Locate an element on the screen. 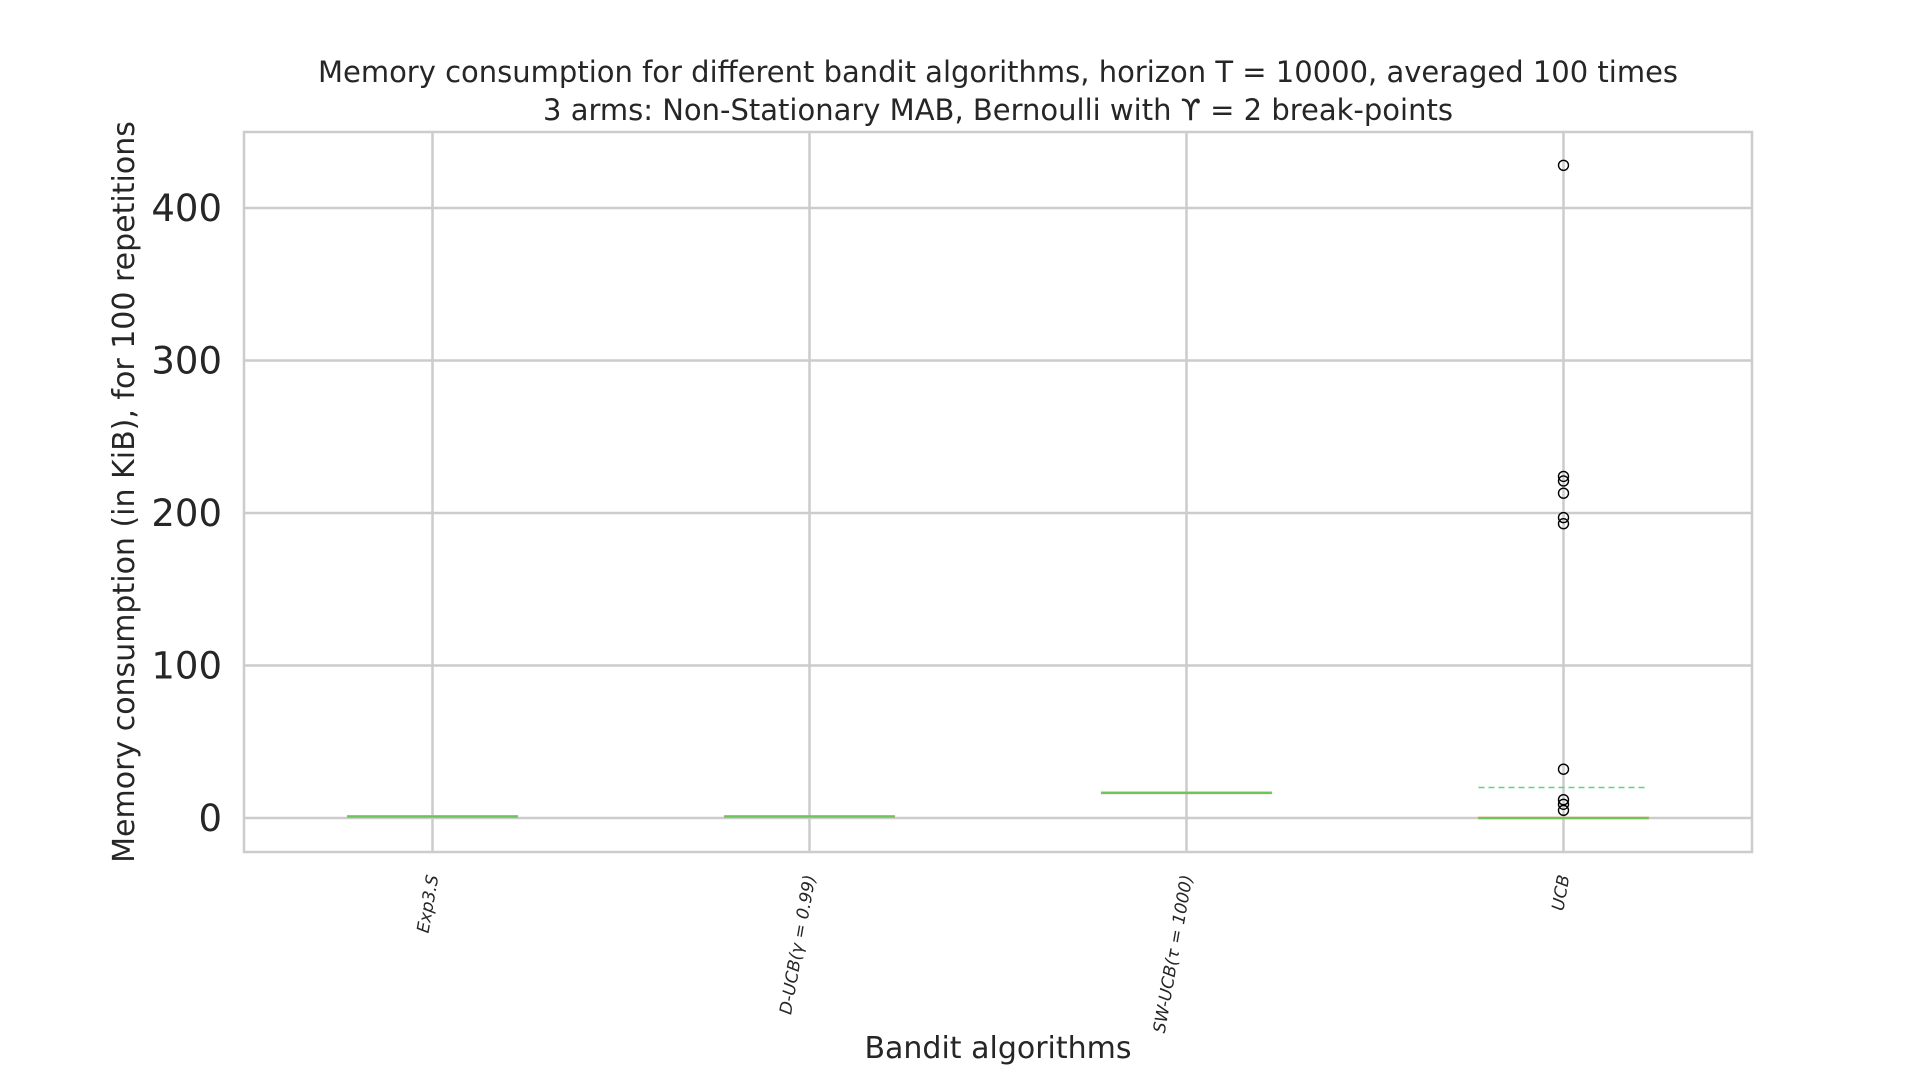 The width and height of the screenshot is (1920, 1080). x-tick-labels: Exp3.S D-UCB(γ = 0.99) SW-UCB(τ = 1000) UCB is located at coordinates (994, 953).